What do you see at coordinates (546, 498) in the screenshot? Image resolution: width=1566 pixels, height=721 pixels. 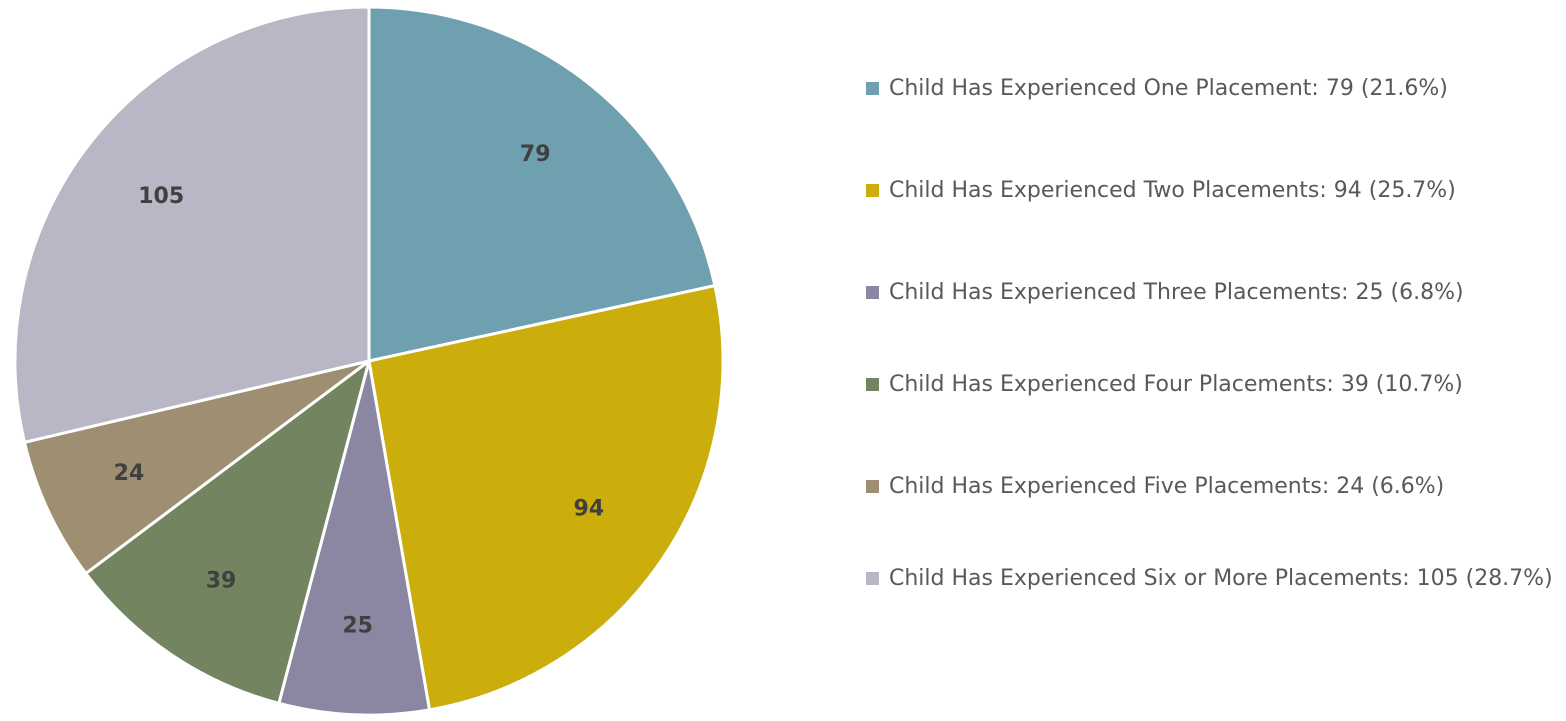 I see `pie-slice-two-placements` at bounding box center [546, 498].